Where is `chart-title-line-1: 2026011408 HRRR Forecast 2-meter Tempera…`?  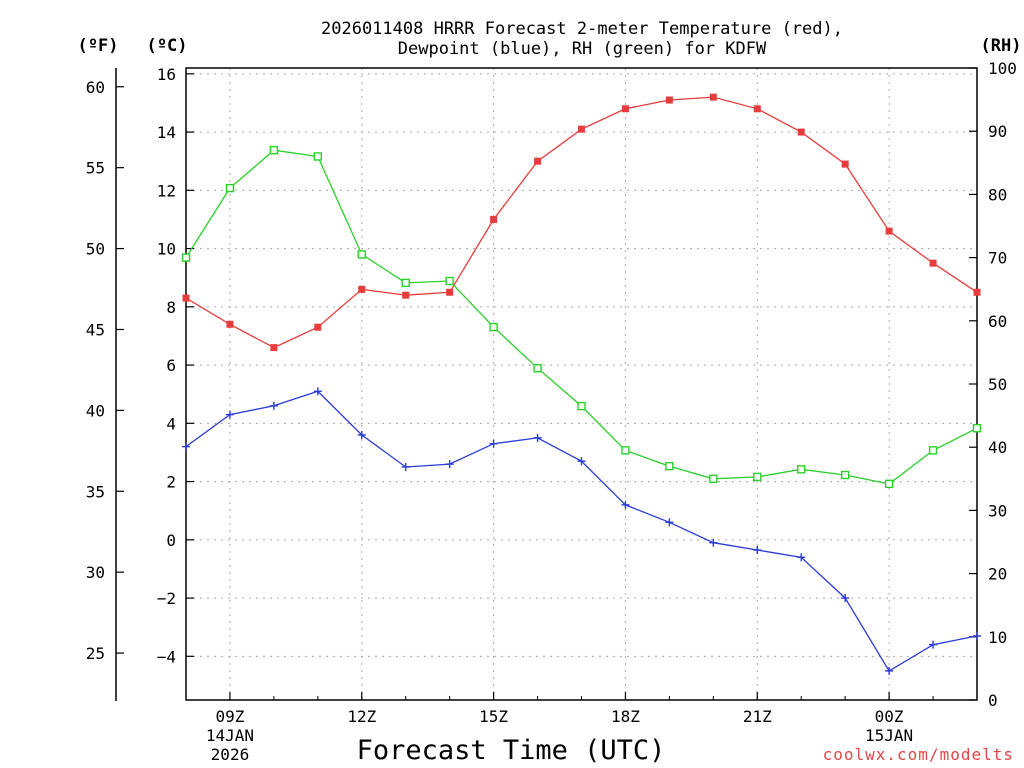 chart-title-line-1: 2026011408 HRRR Forecast 2-meter Tempera… is located at coordinates (582, 29).